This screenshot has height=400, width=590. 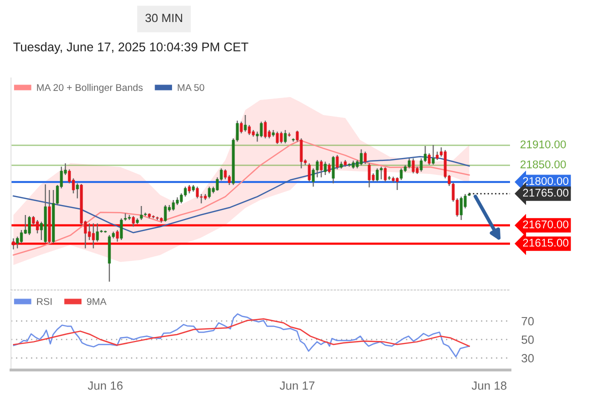 I want to click on y-tick-label: 50, so click(x=528, y=340).